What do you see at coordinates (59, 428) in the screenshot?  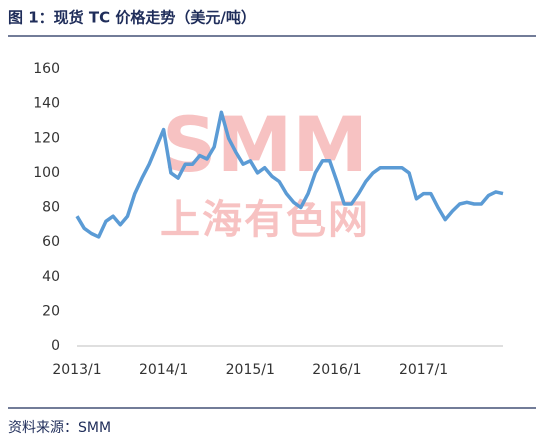 I see `source: 资料来源：SMM` at bounding box center [59, 428].